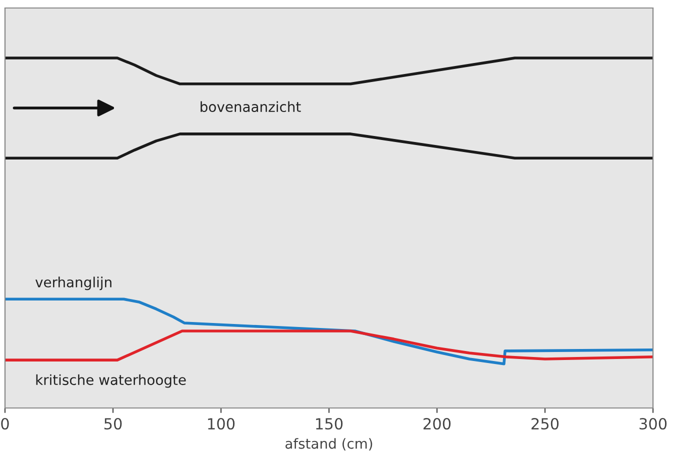 This screenshot has width=673, height=470. I want to click on x-tick-label: 200, so click(437, 424).